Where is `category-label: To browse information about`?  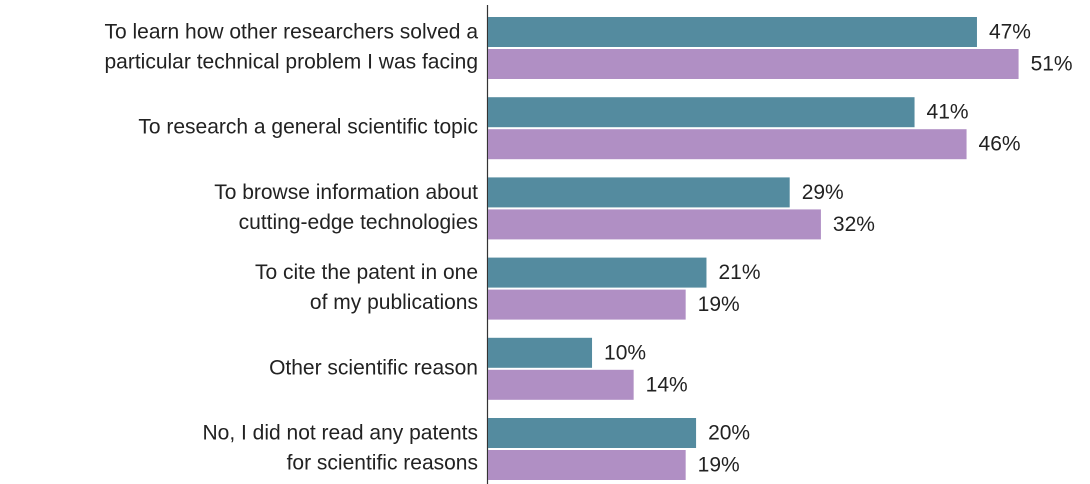
category-label: To browse information about is located at coordinates (346, 192).